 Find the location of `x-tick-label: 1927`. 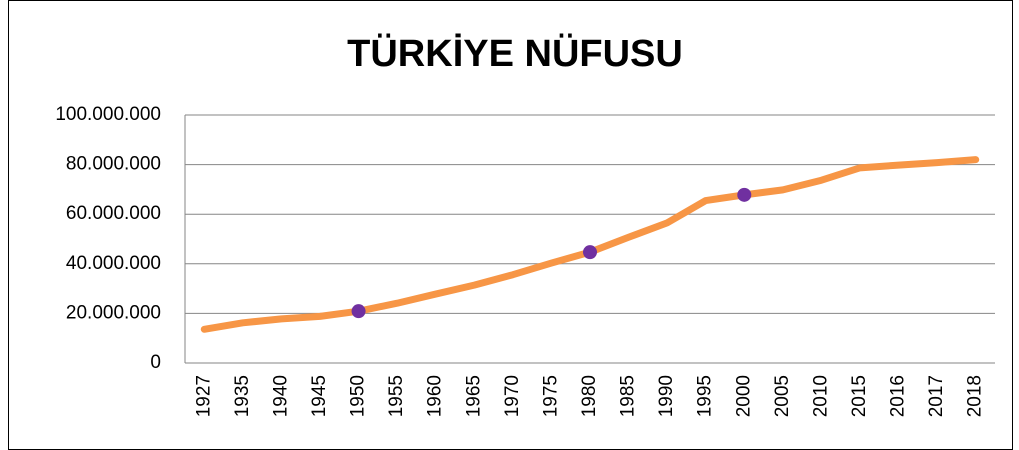

x-tick-label: 1927 is located at coordinates (203, 396).